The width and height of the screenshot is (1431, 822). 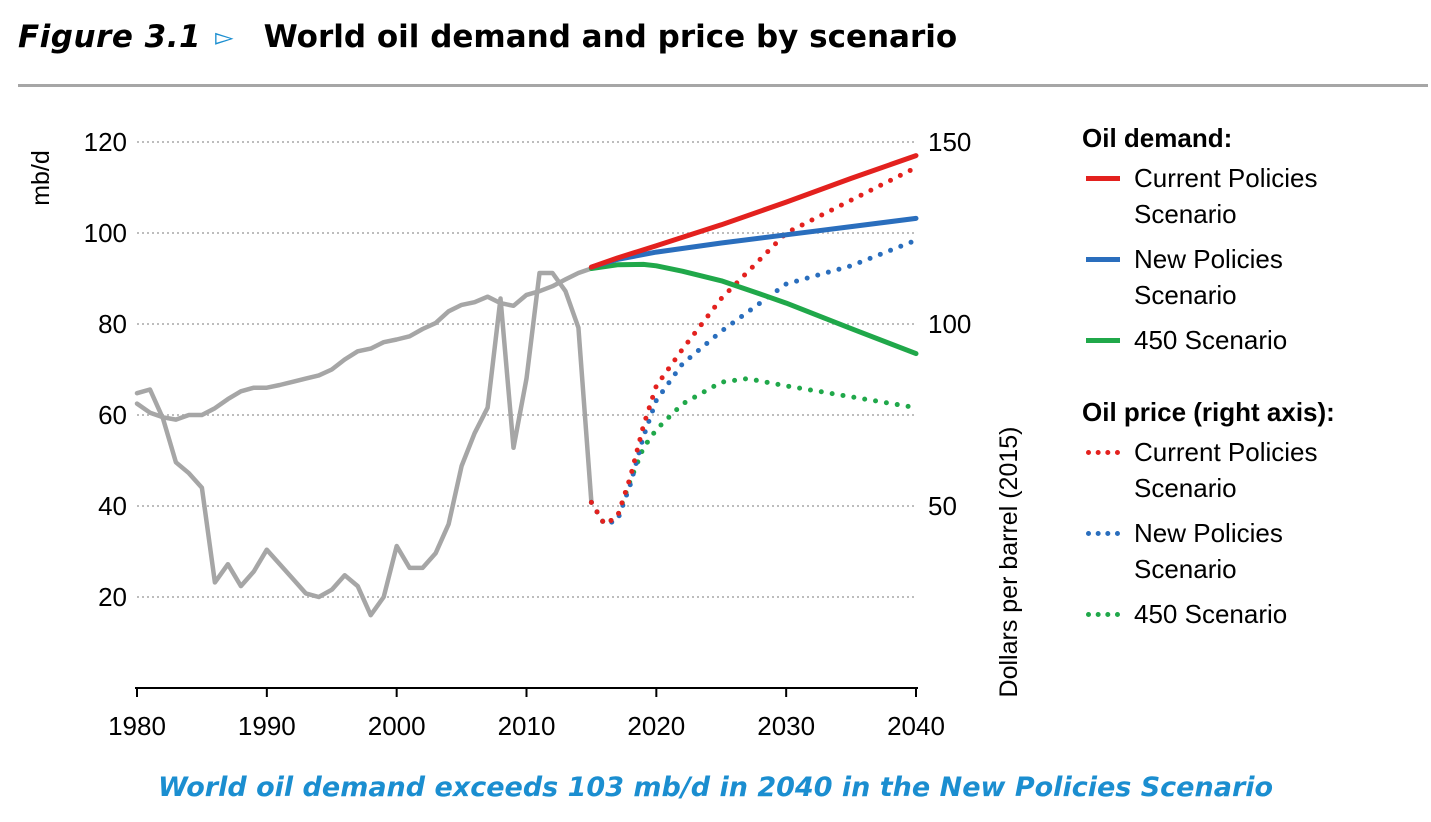 What do you see at coordinates (723, 85) in the screenshot?
I see `header-divider` at bounding box center [723, 85].